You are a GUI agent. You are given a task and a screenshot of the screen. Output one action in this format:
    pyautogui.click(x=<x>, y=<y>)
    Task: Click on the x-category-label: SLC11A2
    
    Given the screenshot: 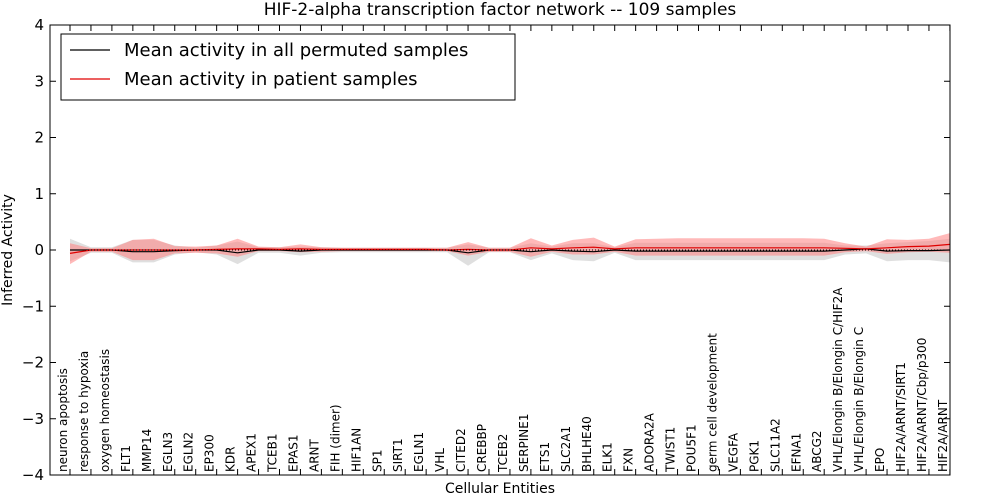 What is the action you would take?
    pyautogui.click(x=775, y=445)
    